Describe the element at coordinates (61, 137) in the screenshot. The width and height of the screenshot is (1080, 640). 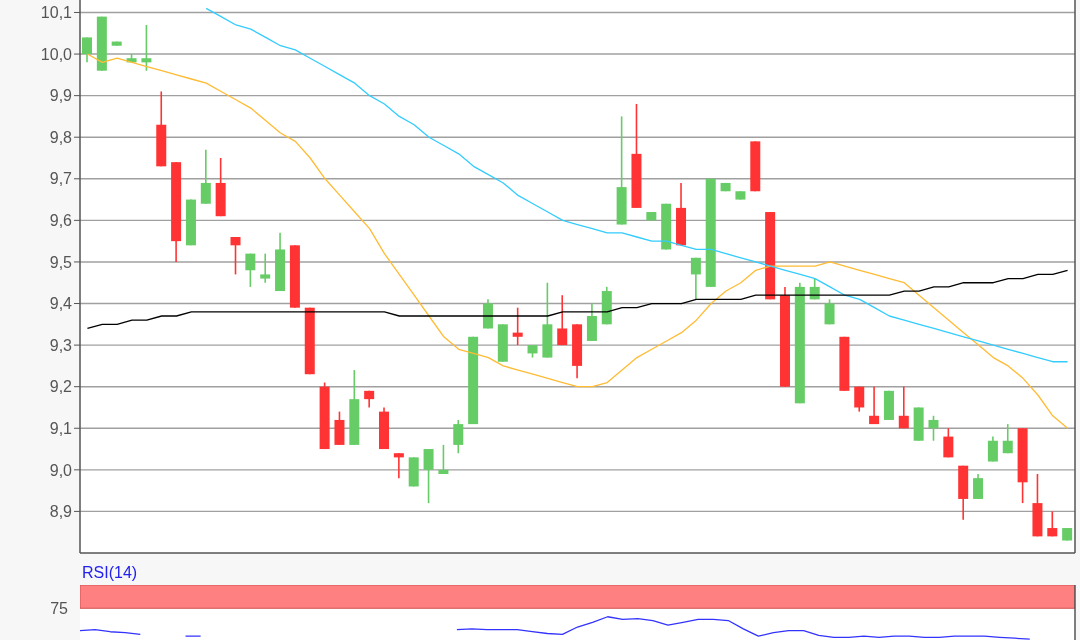
I see `y-tick-label: 9,8` at that location.